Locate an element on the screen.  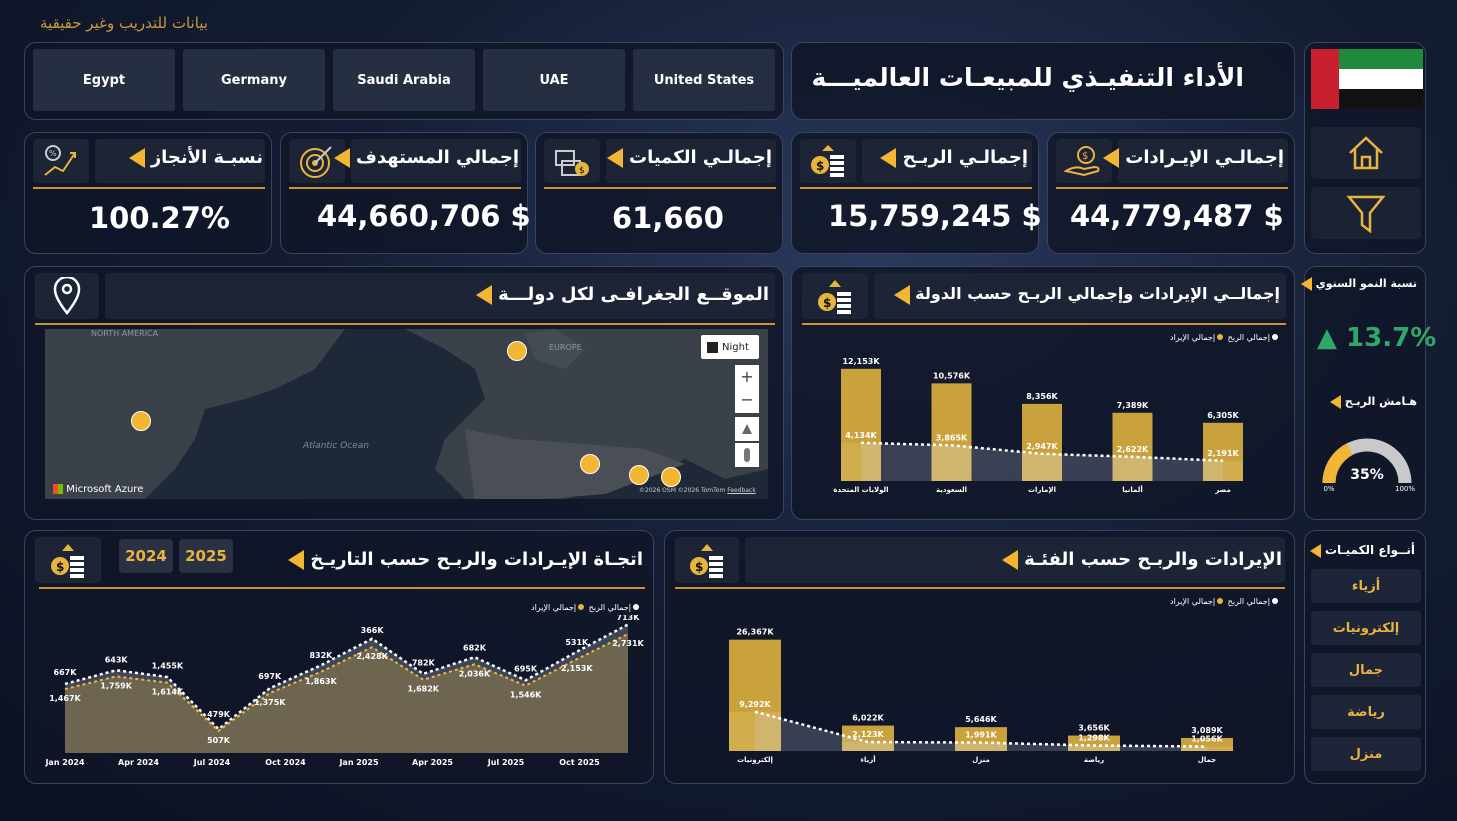
year-2024-button: 2024 is located at coordinates (146, 556).